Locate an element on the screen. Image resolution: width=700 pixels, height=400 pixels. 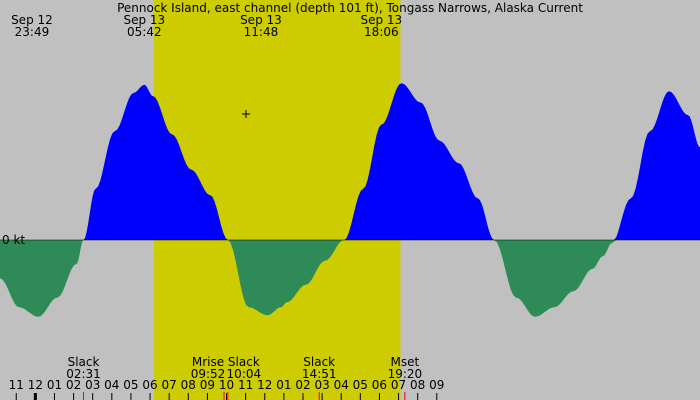
event-time-label: 14:51 is located at coordinates (319, 374).